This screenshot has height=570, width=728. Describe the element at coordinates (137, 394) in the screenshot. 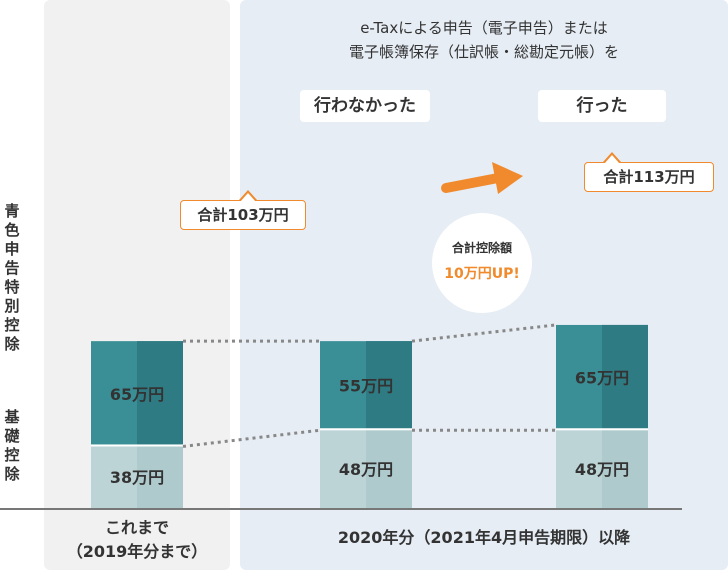

I see `value-label-blue-0: 65万円` at that location.